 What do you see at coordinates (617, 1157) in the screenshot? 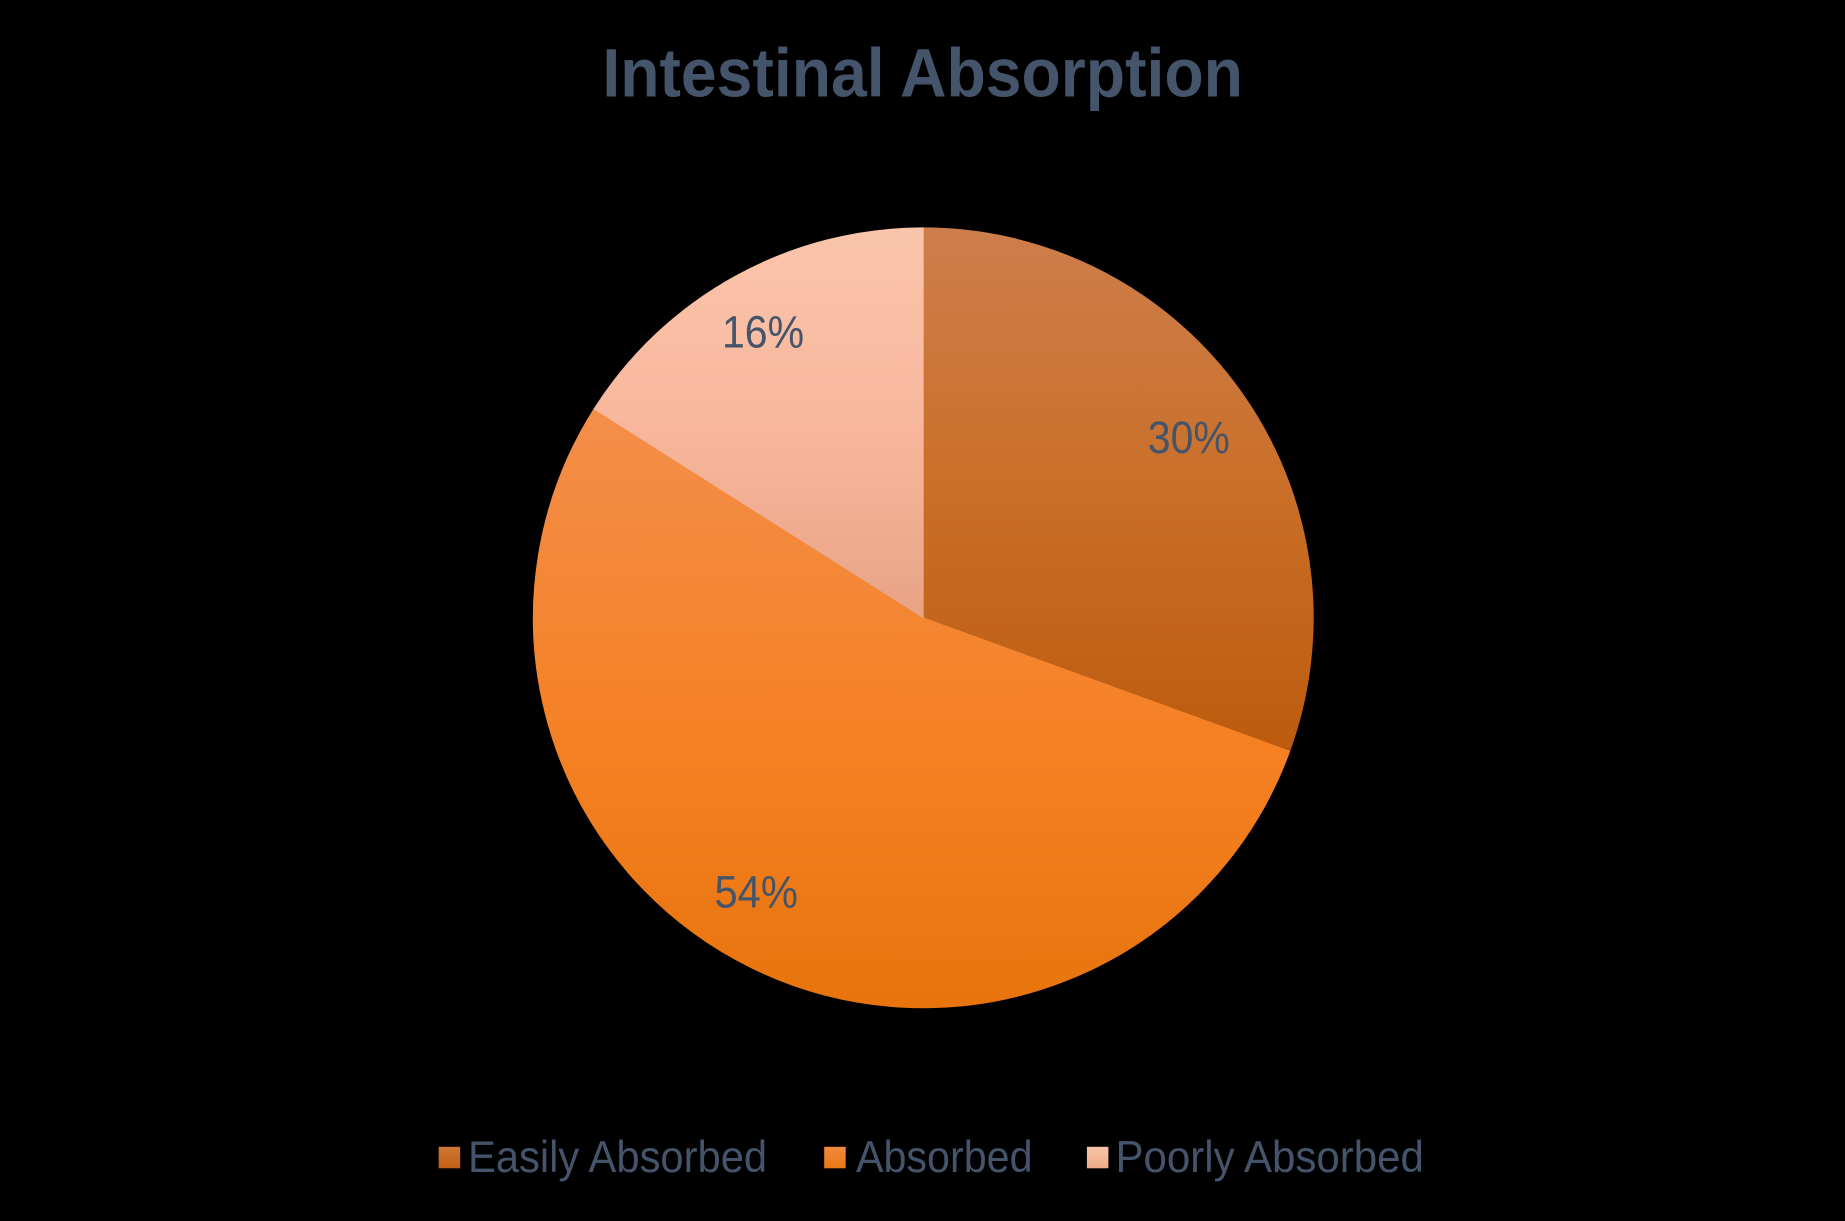
I see `svg-text: Easily Absorbed` at bounding box center [617, 1157].